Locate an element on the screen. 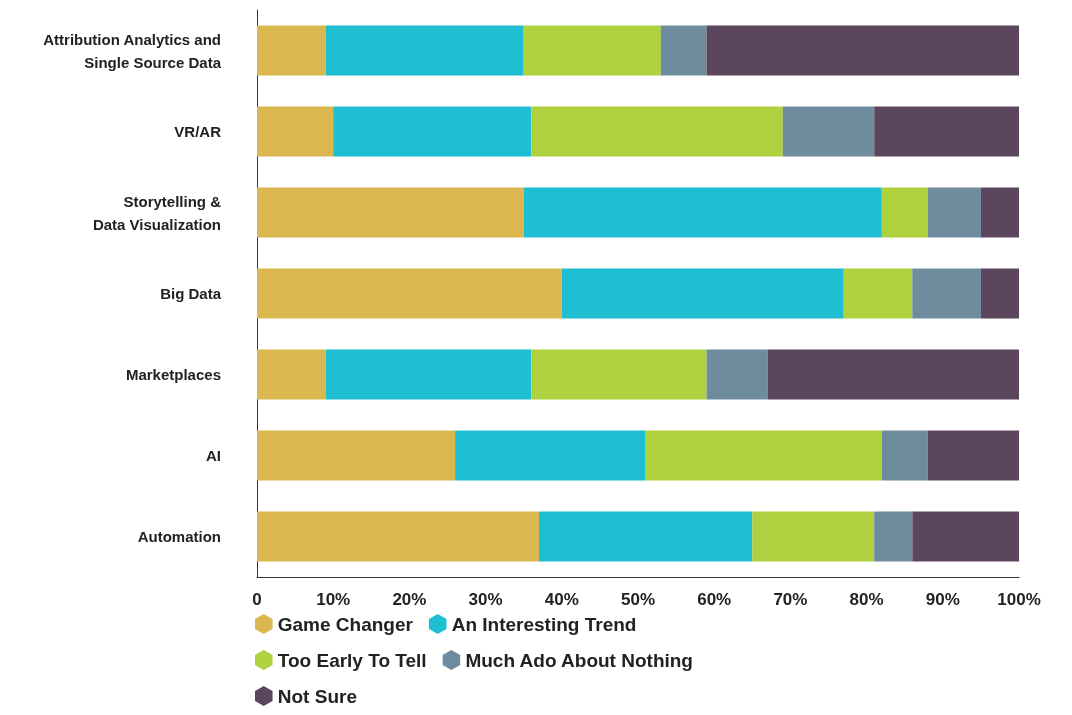 The width and height of the screenshot is (1072, 715). legend-label: Too Early To Tell is located at coordinates (352, 660).